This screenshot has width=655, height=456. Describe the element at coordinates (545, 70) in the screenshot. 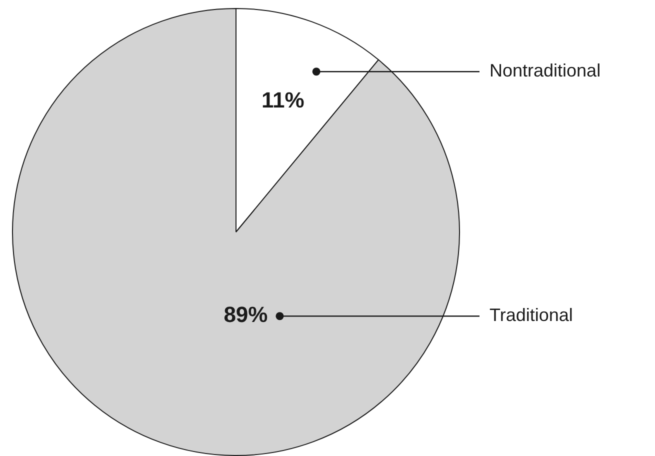

I see `slice-label: Nontraditional` at that location.